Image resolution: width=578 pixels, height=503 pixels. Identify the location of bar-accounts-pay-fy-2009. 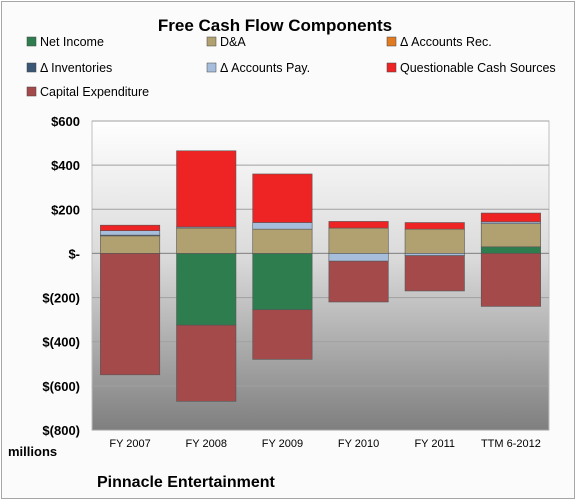
(282, 226).